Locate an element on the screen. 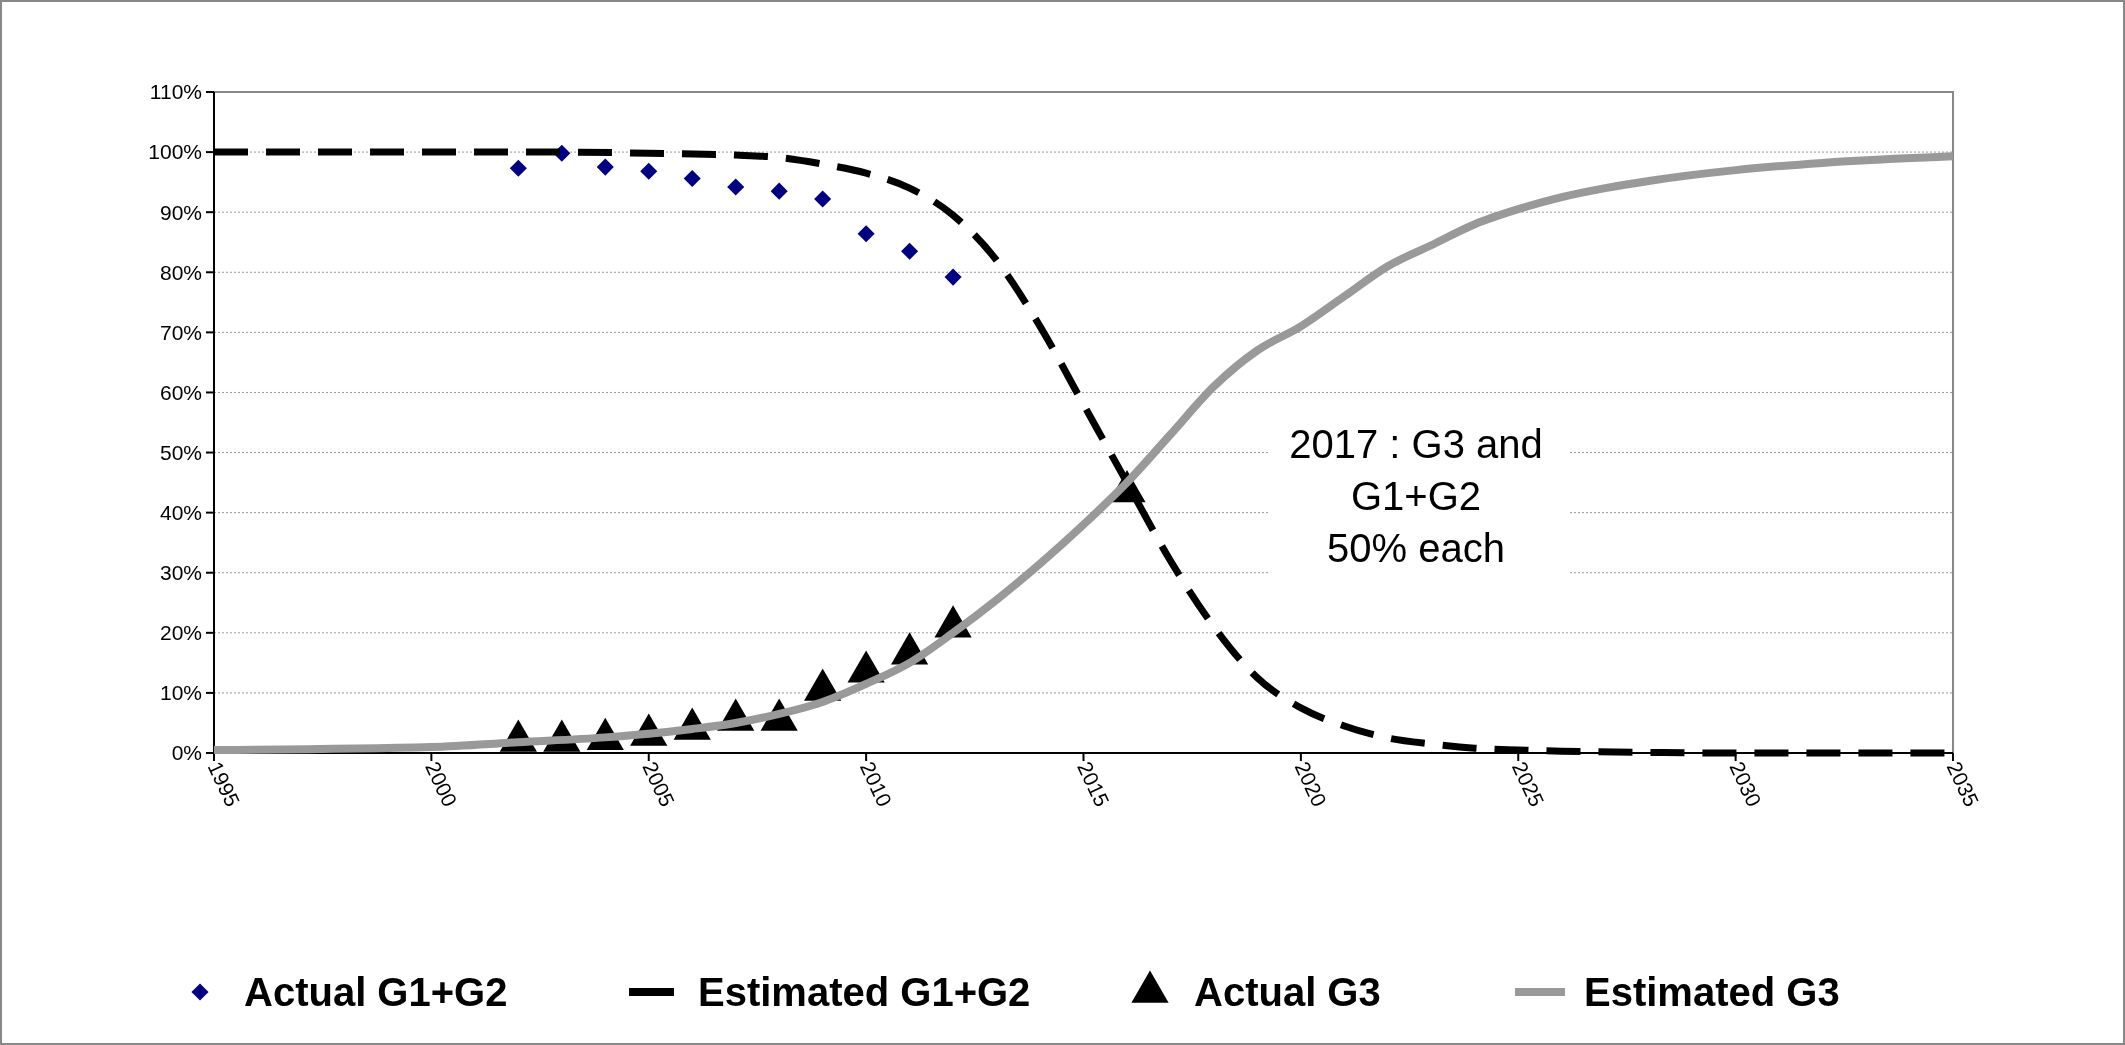 The image size is (2125, 1045). y-tick-label: 110% is located at coordinates (175, 92).